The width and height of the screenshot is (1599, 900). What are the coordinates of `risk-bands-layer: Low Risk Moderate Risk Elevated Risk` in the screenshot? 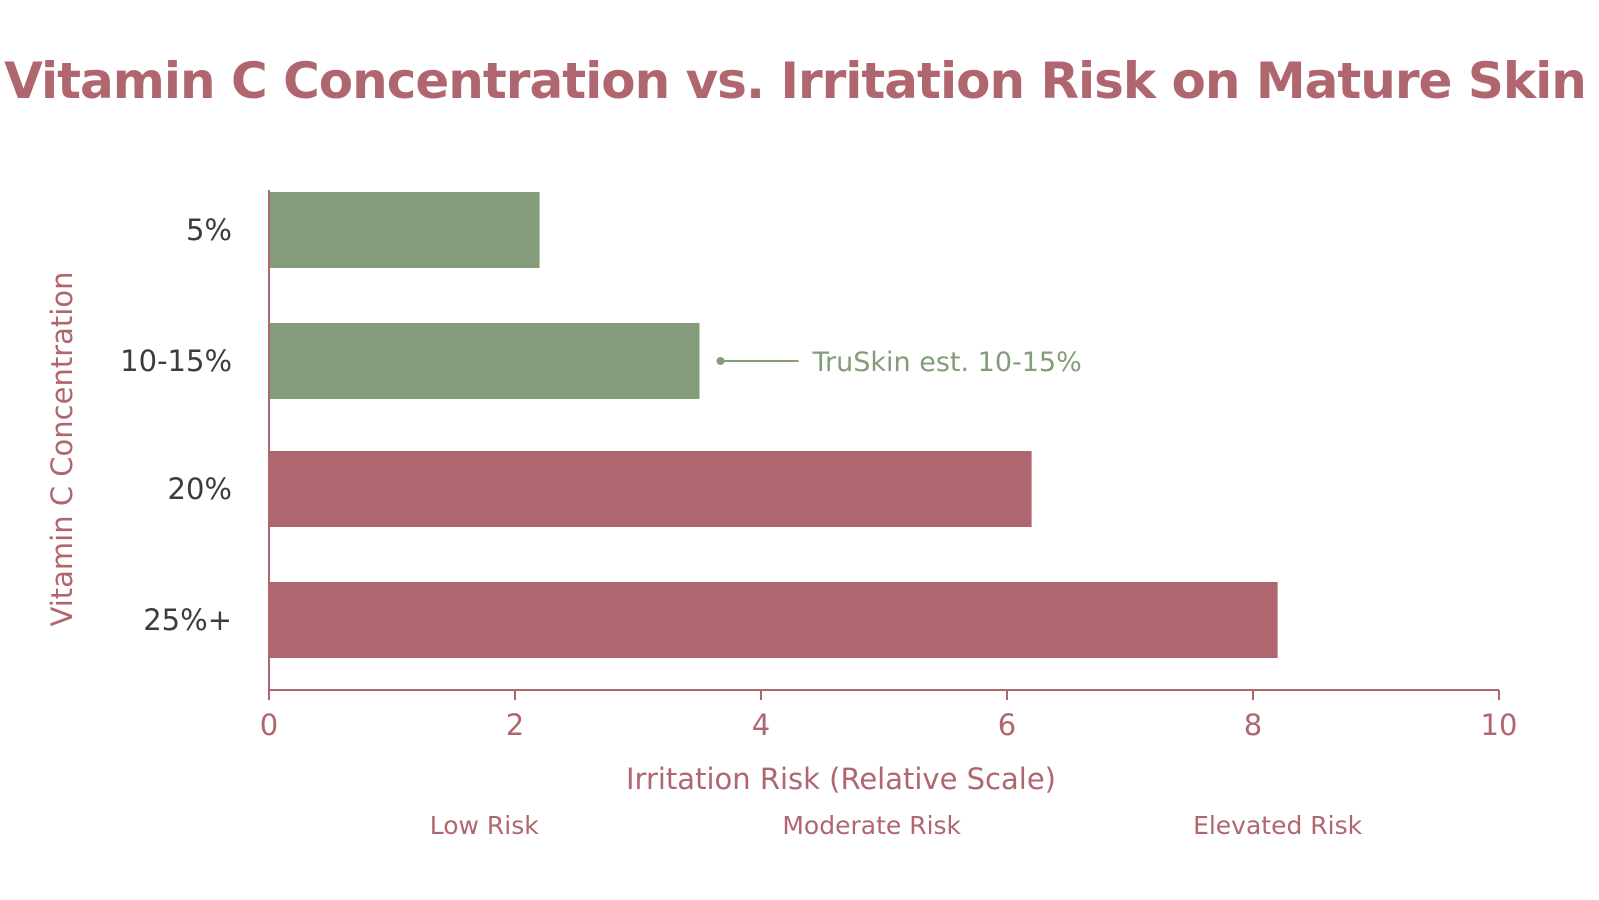 It's located at (896, 825).